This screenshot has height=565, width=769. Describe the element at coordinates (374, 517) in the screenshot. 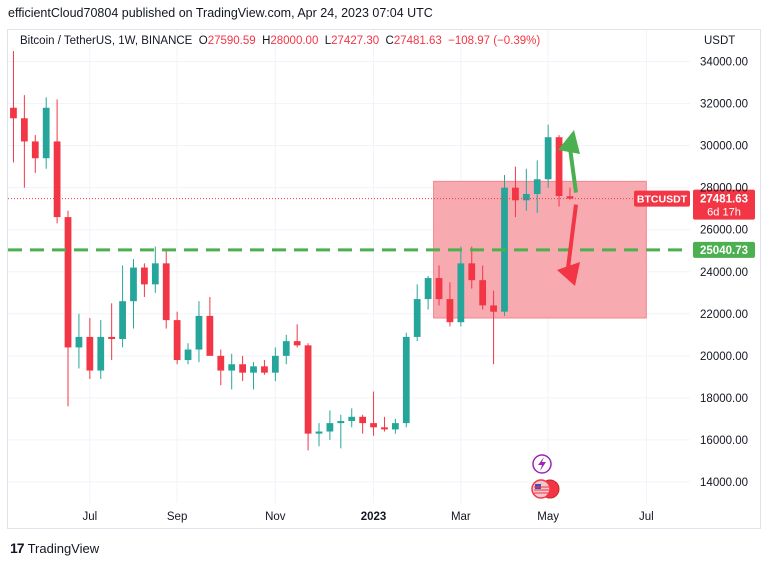

I see `x-tick-label: 2023` at that location.